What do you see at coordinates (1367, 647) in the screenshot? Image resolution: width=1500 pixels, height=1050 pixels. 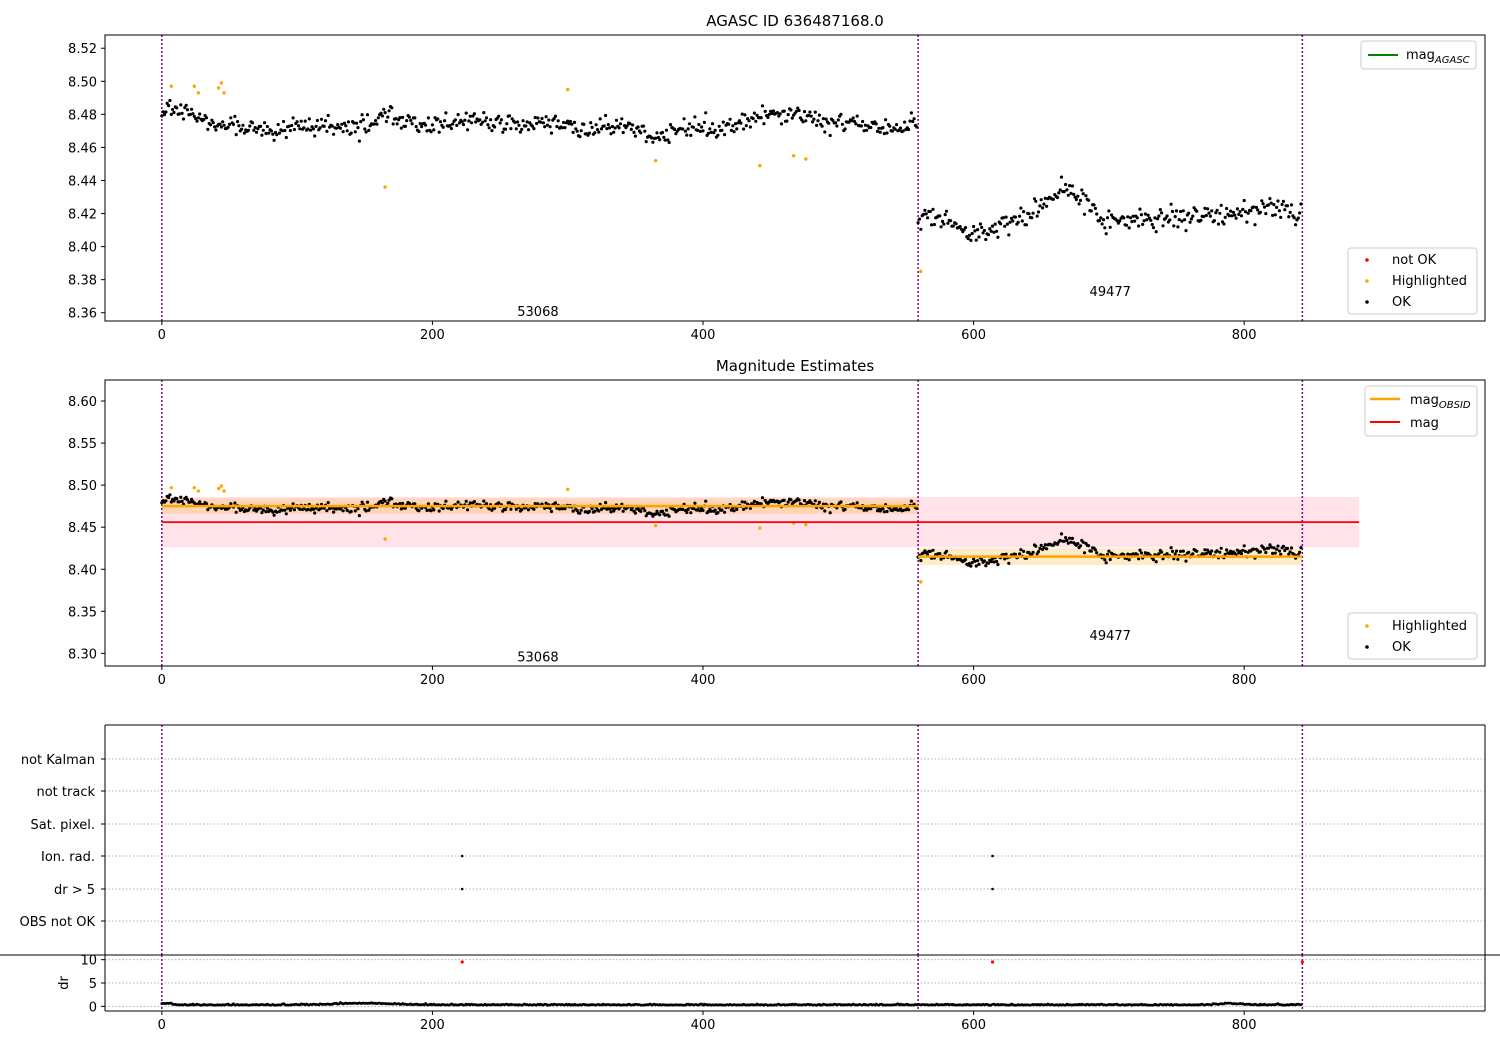 I see `ok-legend-marker` at bounding box center [1367, 647].